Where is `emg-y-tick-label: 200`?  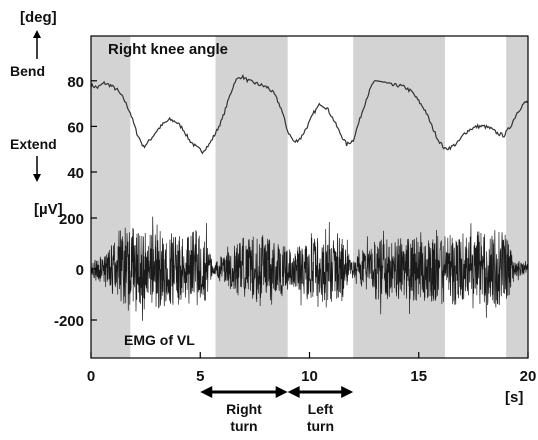 emg-y-tick-label: 200 is located at coordinates (71, 219).